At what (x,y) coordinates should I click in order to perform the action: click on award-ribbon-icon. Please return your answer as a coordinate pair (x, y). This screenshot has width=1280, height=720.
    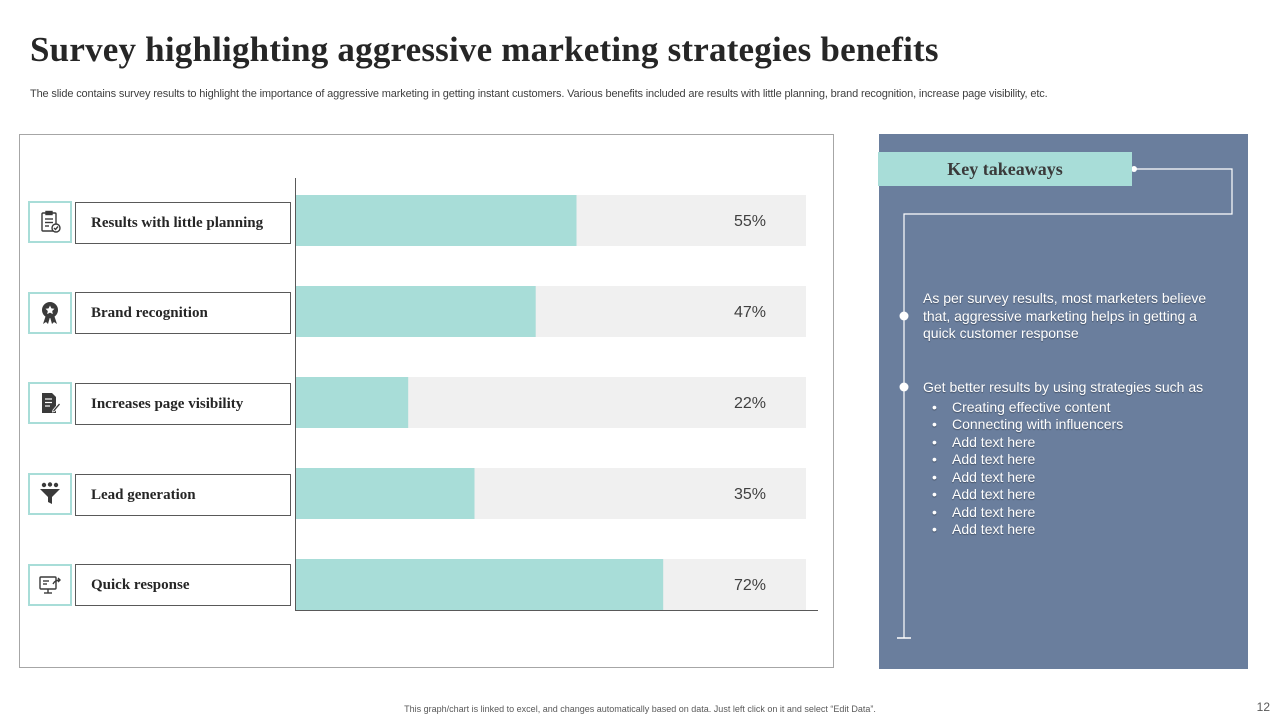
    Looking at the image, I should click on (50, 313).